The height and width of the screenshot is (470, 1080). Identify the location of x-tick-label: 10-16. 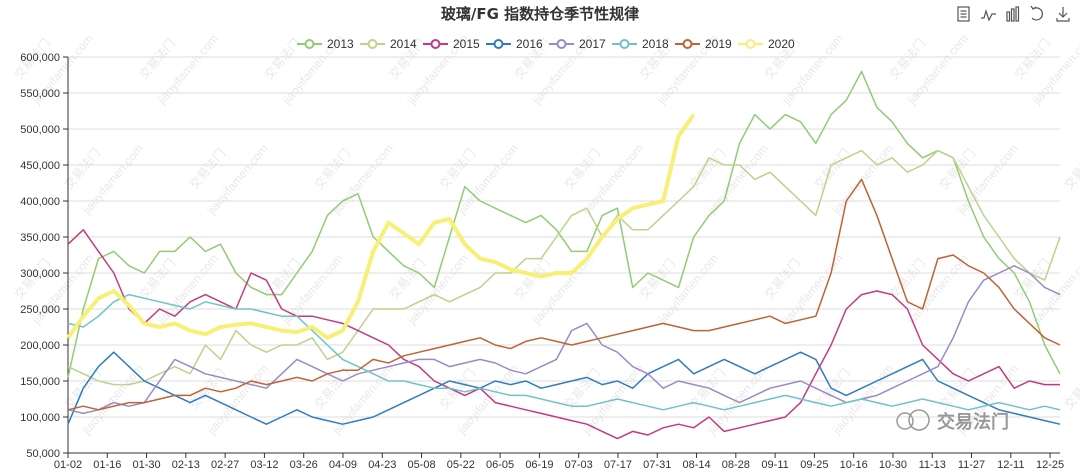
(854, 464).